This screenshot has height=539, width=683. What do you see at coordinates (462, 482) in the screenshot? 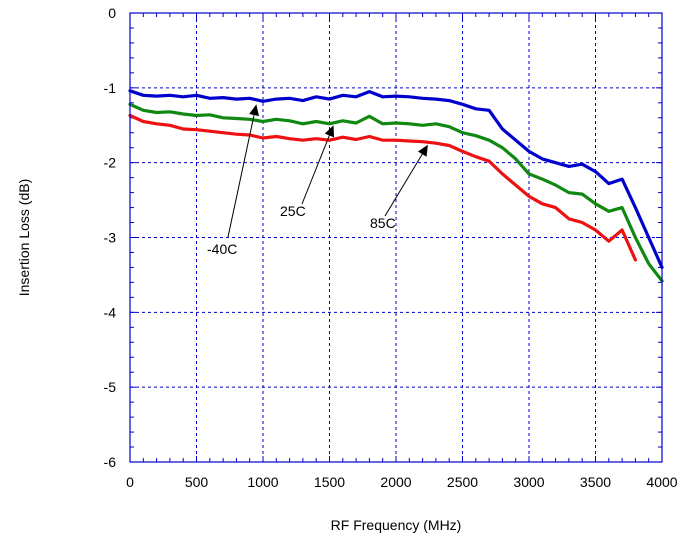
I see `x-tick-label: 2500` at bounding box center [462, 482].